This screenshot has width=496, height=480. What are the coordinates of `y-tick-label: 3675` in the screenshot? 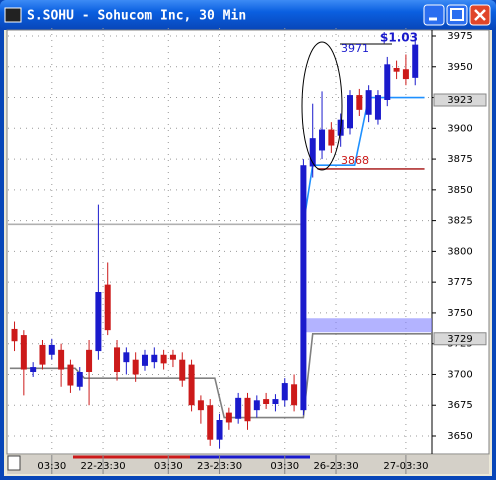 It's located at (459, 405).